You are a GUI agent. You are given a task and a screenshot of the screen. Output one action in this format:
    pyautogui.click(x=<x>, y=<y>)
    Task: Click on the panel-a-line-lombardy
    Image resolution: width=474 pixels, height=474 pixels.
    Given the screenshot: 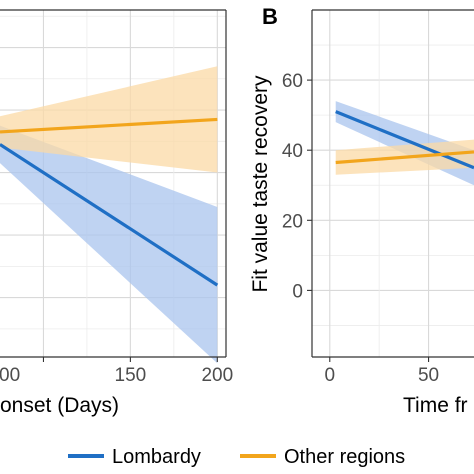 What is the action you would take?
    pyautogui.click(x=109, y=215)
    